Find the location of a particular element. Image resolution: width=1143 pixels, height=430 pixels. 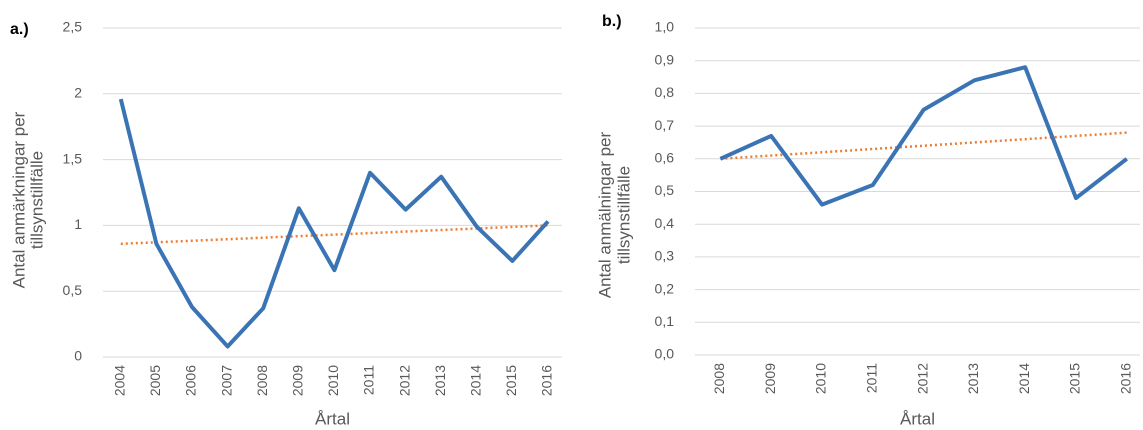

y-tick-label: 0,0 is located at coordinates (665, 354).